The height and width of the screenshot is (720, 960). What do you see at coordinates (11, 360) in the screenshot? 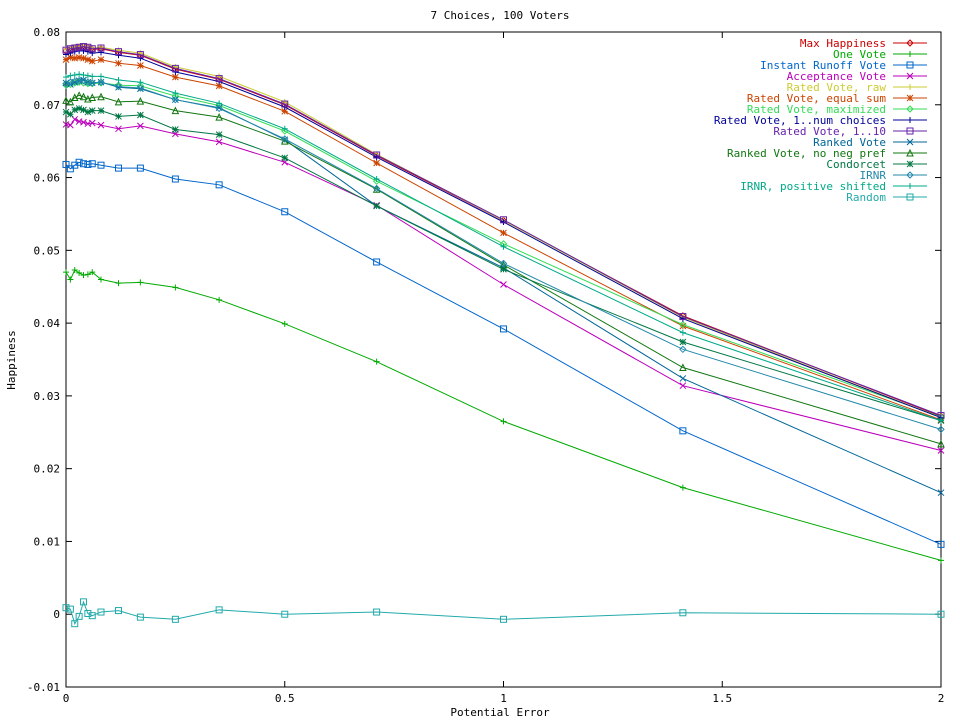
I see `y-axis-label: Happiness` at bounding box center [11, 360].